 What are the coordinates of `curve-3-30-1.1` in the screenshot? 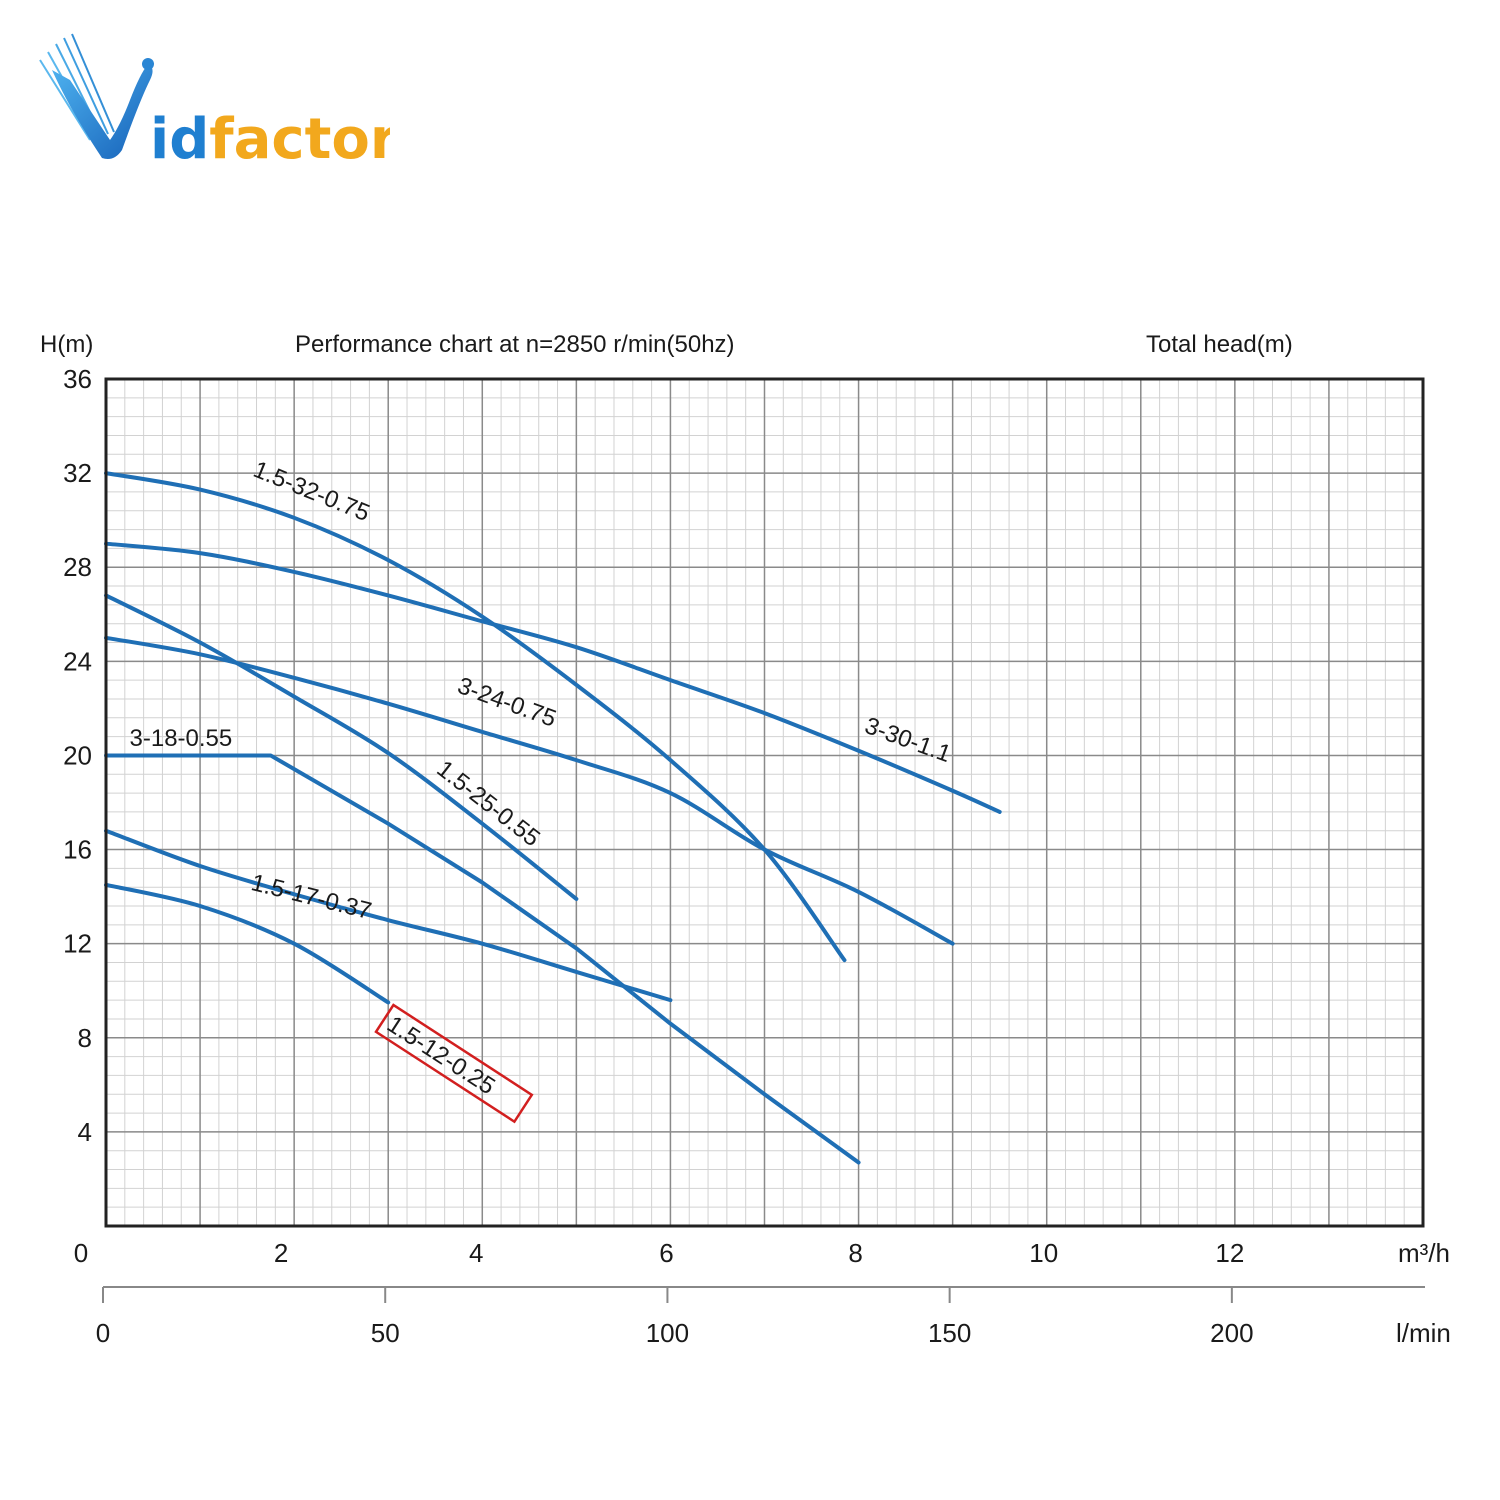 It's located at (553, 677).